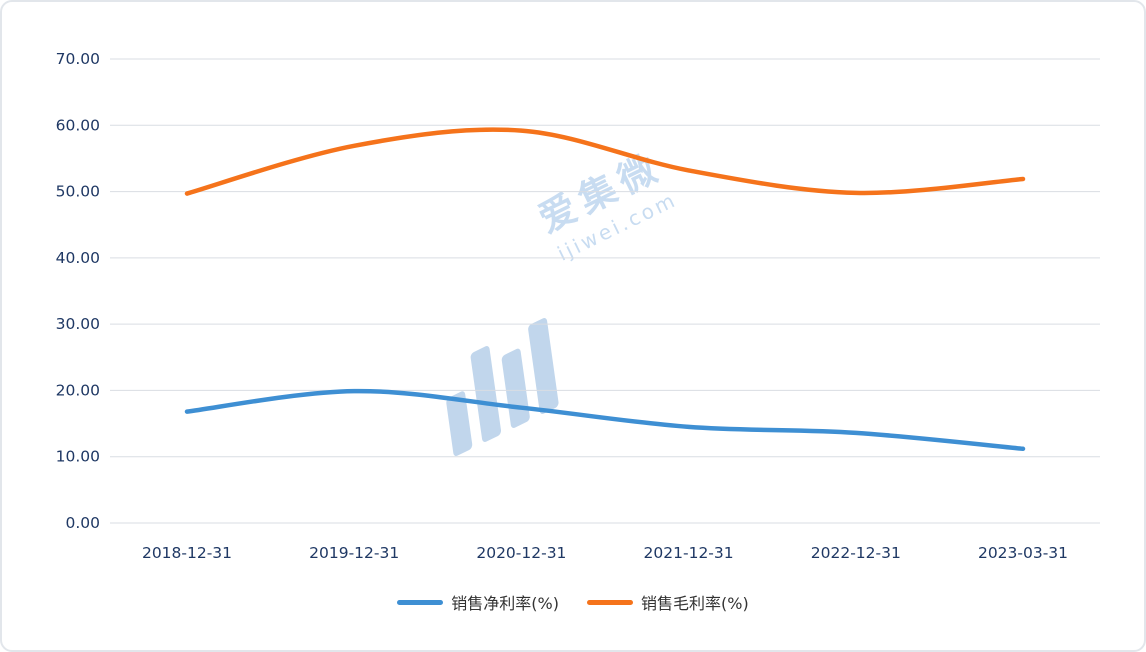 This screenshot has height=652, width=1146. I want to click on legend-label: 销售毛利率(%), so click(695, 603).